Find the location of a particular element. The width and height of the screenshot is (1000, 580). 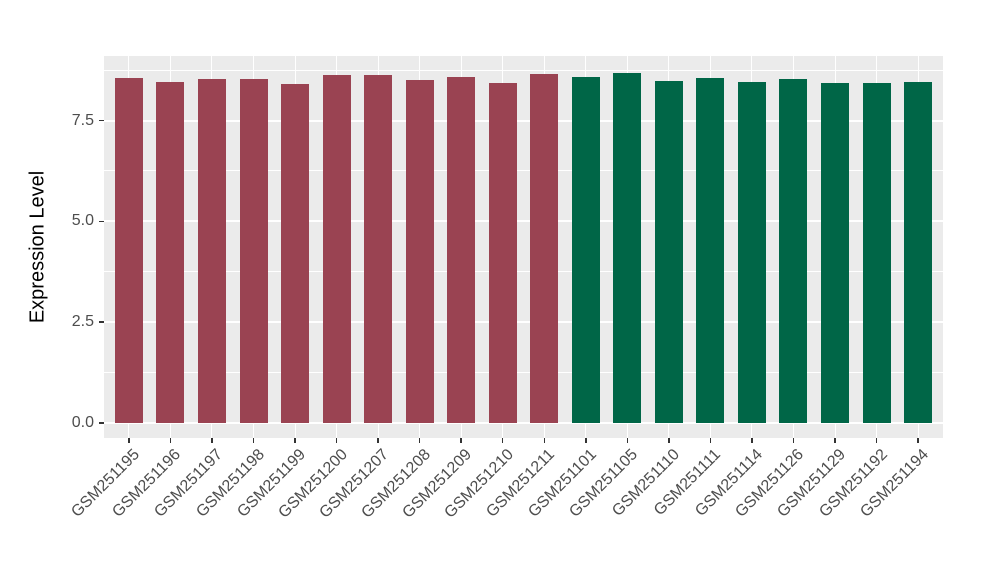

y-tick-label: 7.5 is located at coordinates (82, 120).